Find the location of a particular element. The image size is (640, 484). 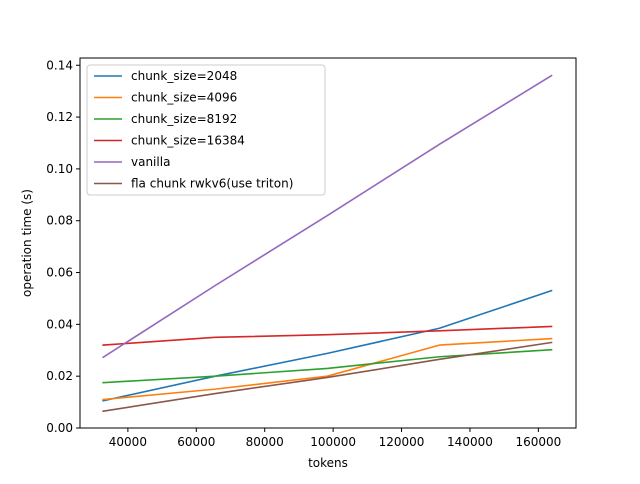

x-tick-label: 160000 is located at coordinates (538, 442).